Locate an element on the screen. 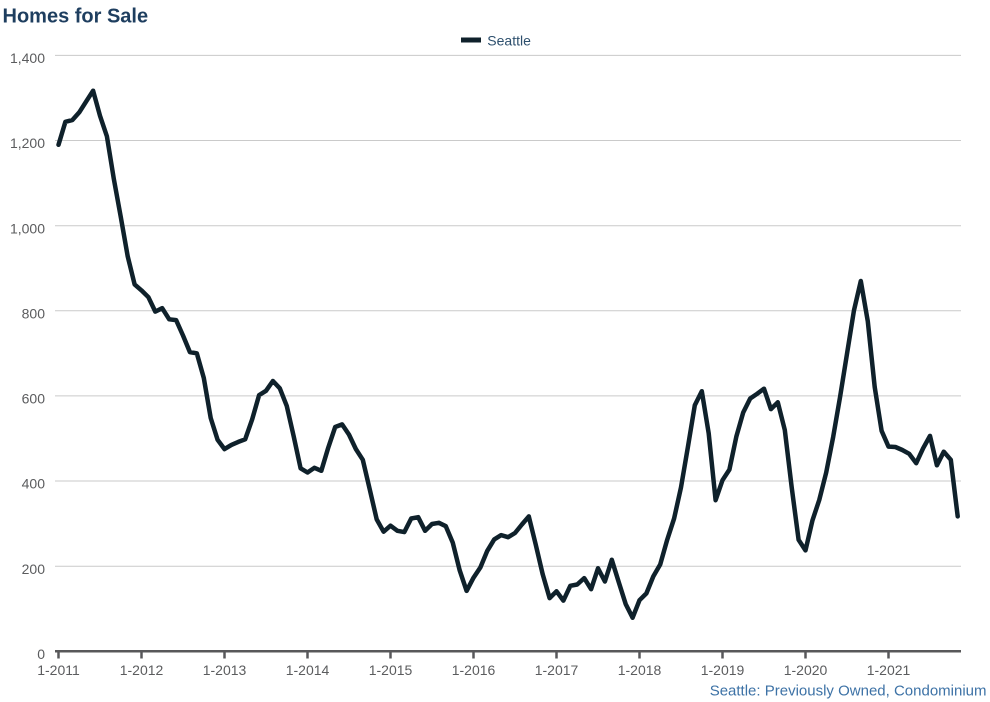  svg-text: 1,000 is located at coordinates (27, 228).